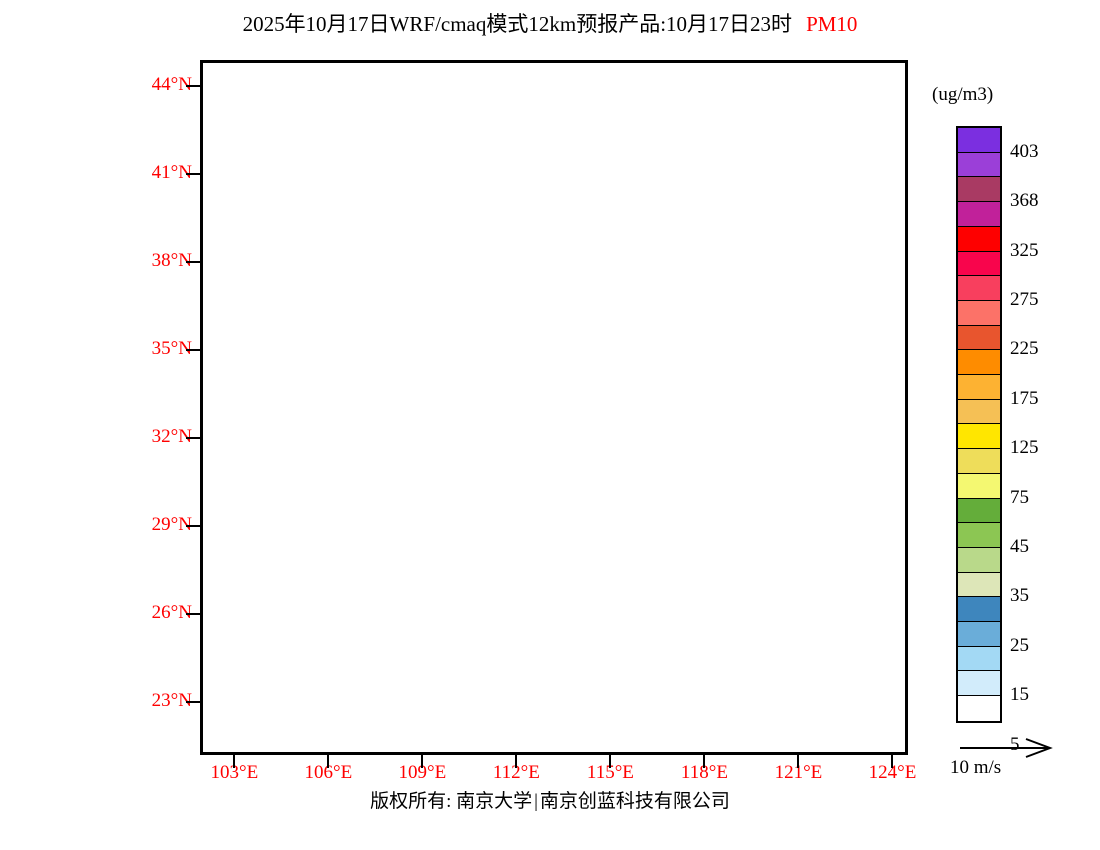 Image resolution: width=1100 pixels, height=850 pixels. I want to click on lat-tick-label-26: 26°N, so click(171, 613).